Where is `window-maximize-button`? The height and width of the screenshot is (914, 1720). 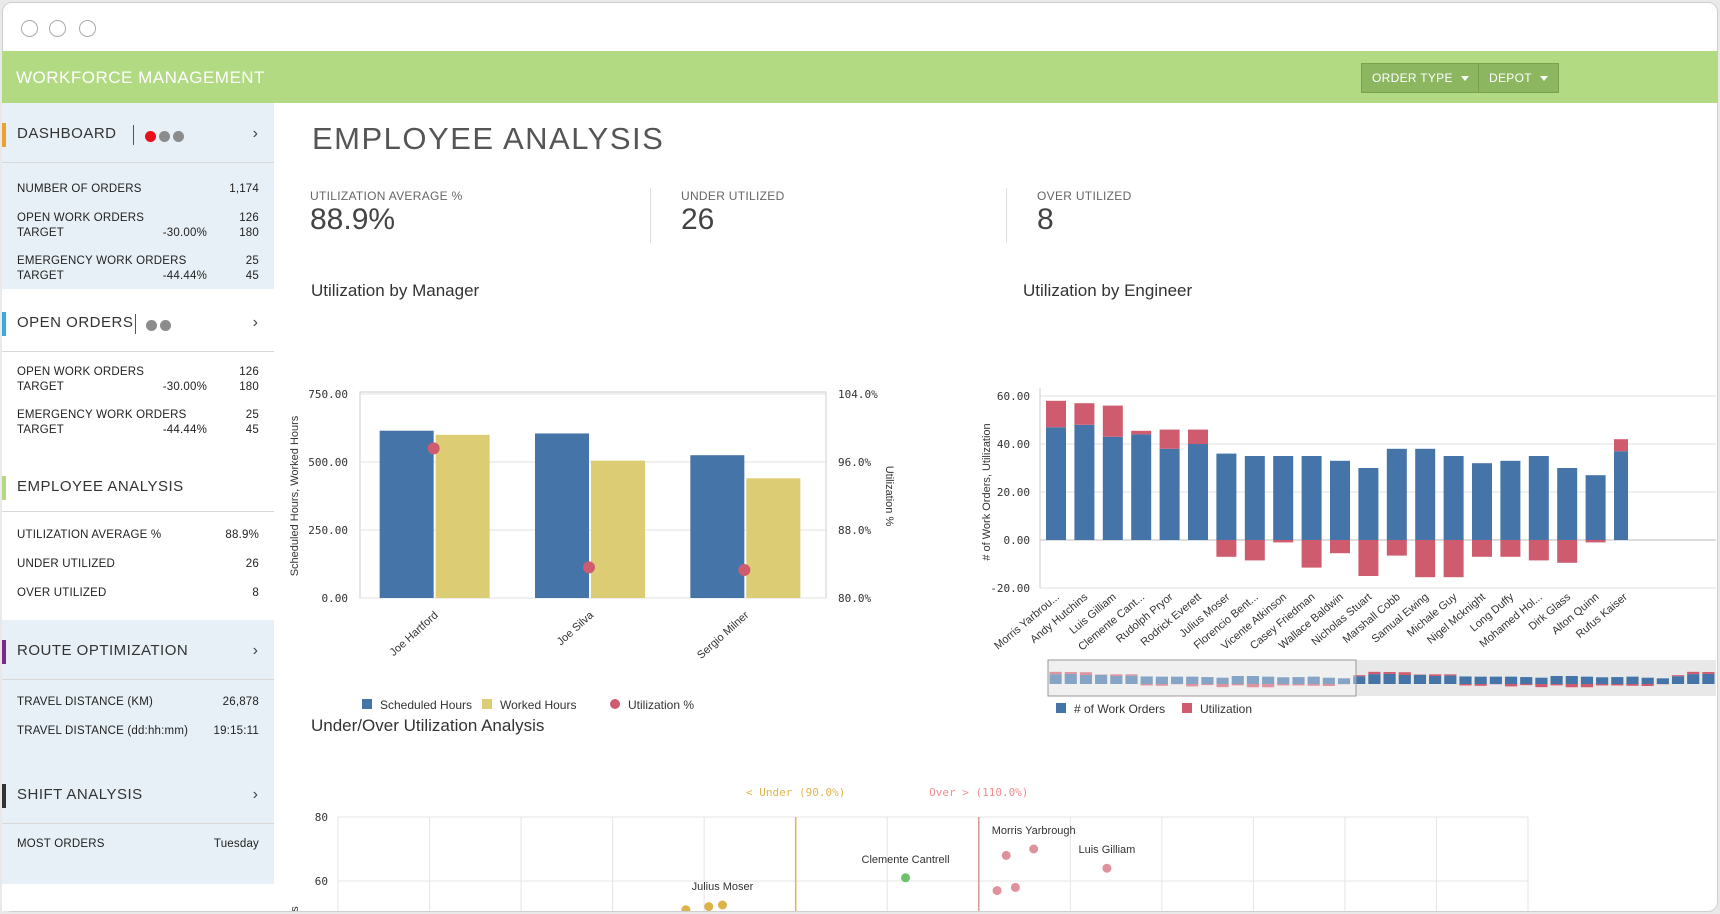
window-maximize-button is located at coordinates (87, 28).